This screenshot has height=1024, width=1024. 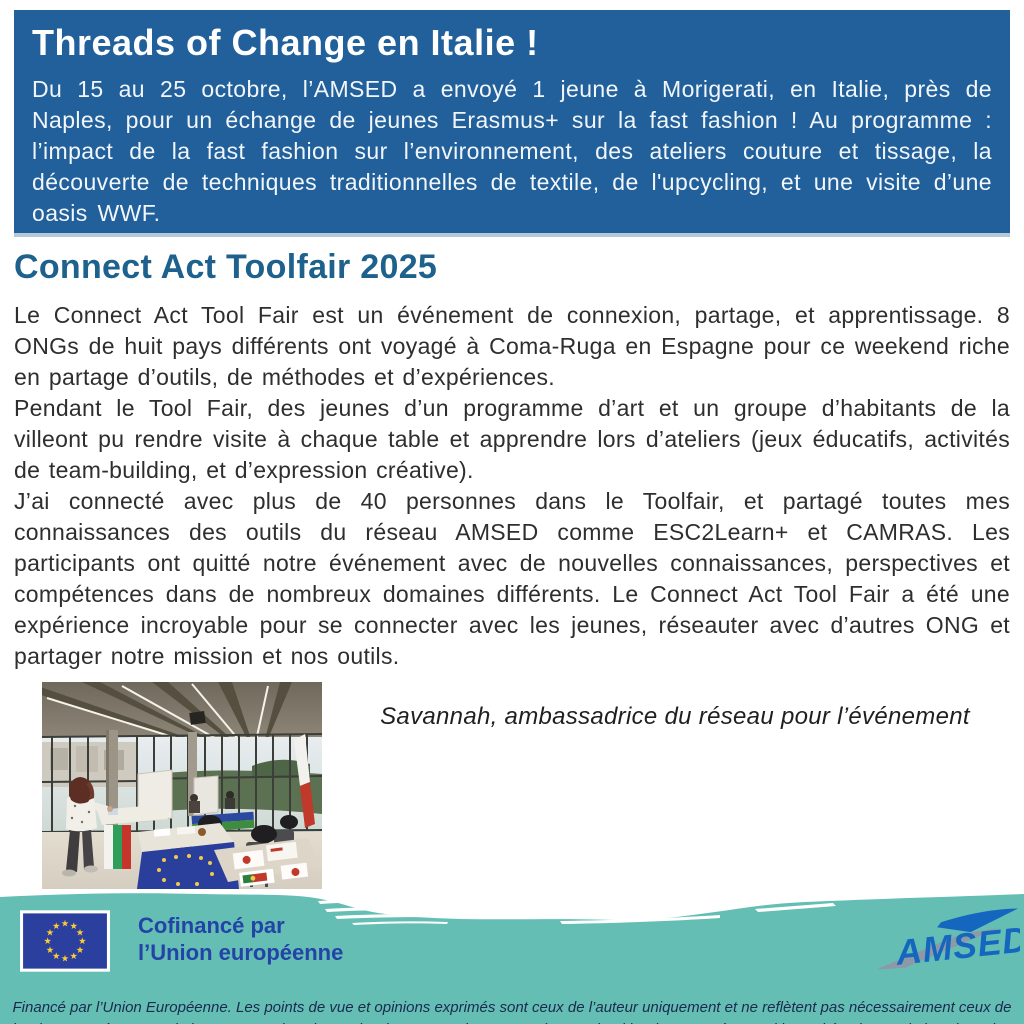 I want to click on toolfair-photo-illustration, so click(x=182, y=785).